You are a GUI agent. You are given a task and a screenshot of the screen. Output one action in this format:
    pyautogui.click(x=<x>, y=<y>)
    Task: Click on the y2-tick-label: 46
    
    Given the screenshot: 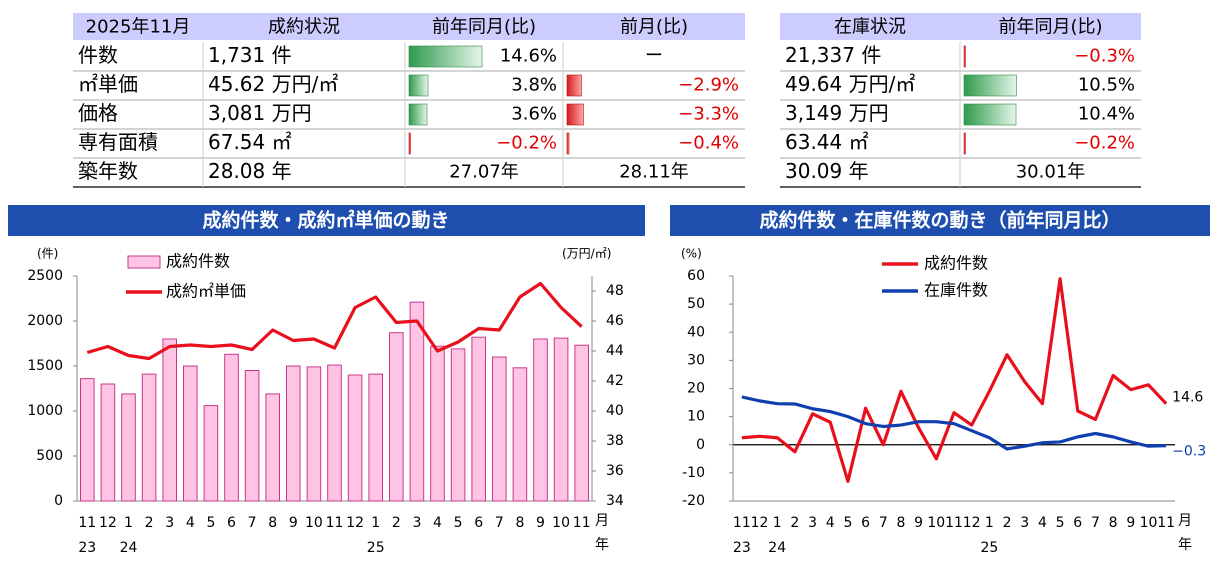 What is the action you would take?
    pyautogui.click(x=615, y=321)
    